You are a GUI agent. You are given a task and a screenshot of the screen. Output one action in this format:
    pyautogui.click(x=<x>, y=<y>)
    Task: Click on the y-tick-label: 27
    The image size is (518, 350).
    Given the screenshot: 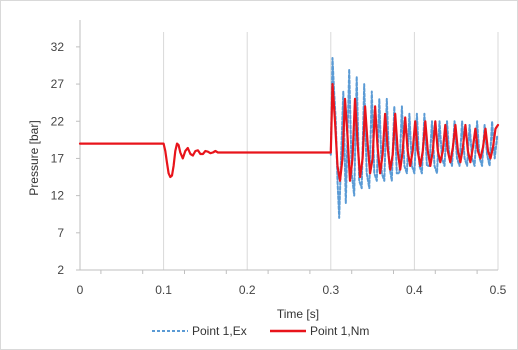 What is the action you would take?
    pyautogui.click(x=58, y=84)
    